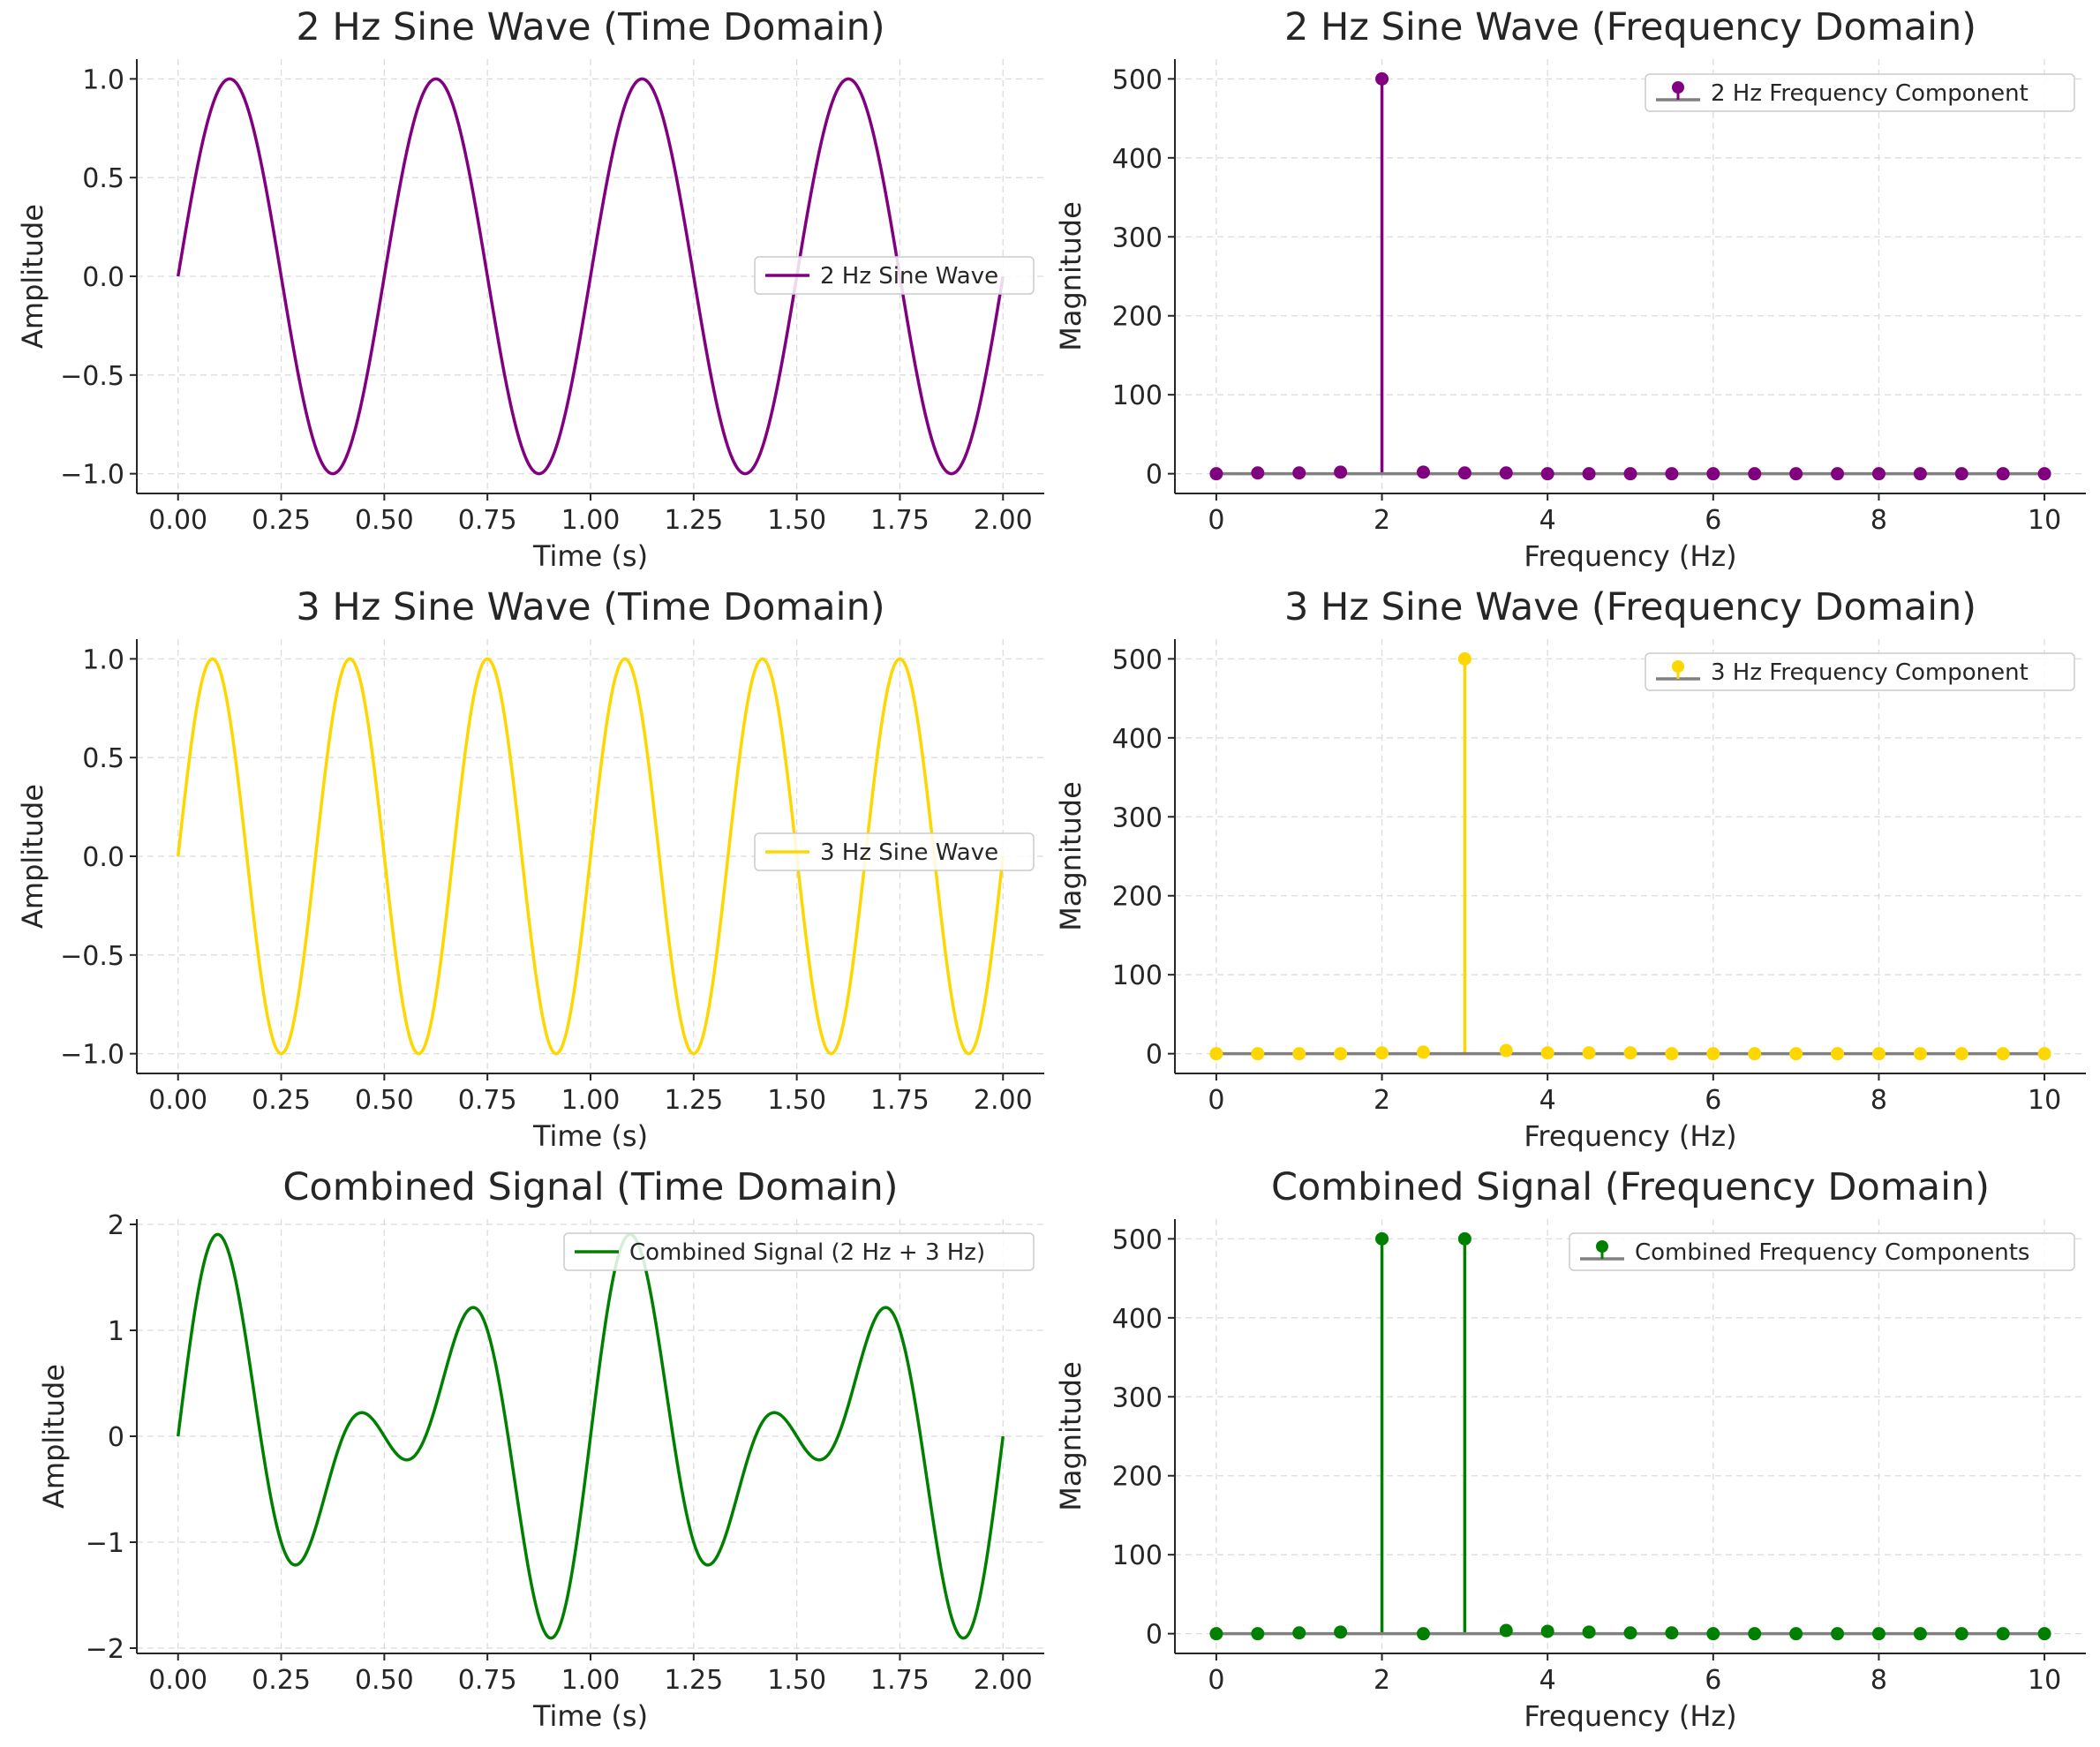 This screenshot has width=2100, height=1747. Describe the element at coordinates (1547, 1100) in the screenshot. I see `x-tick-label: 4` at that location.